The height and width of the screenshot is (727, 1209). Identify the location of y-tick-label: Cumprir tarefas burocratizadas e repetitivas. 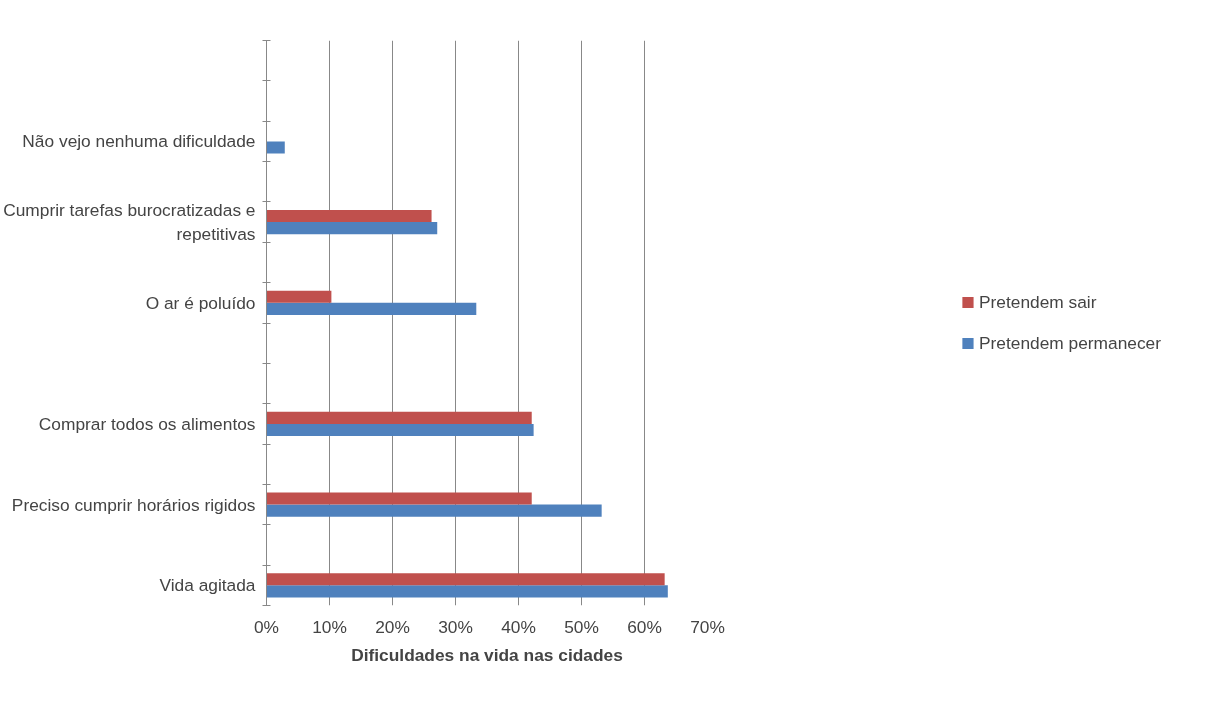
(129, 222).